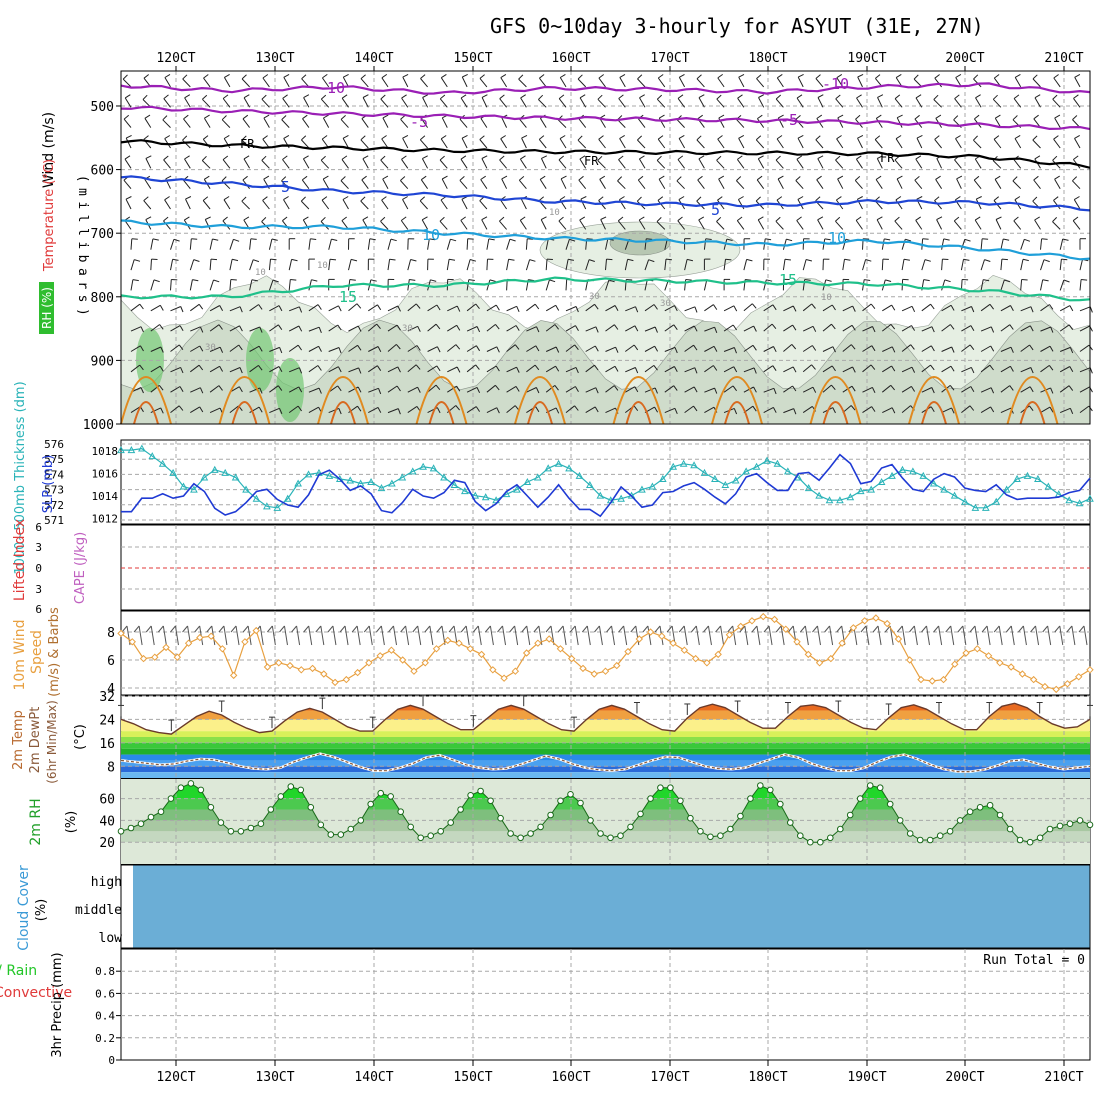 This screenshot has height=1100, width=1100. Describe the element at coordinates (111, 1060) in the screenshot. I see `precip-tick: 0` at that location.